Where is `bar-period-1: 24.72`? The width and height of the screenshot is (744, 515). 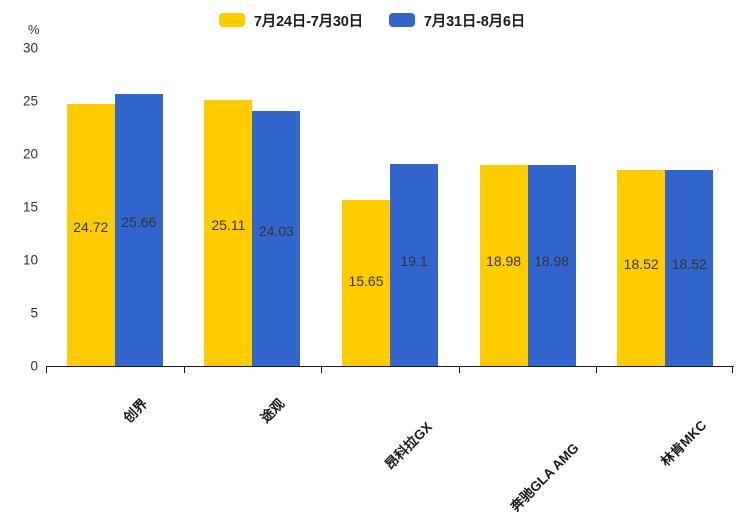 bar-period-1: 24.72 is located at coordinates (90, 234).